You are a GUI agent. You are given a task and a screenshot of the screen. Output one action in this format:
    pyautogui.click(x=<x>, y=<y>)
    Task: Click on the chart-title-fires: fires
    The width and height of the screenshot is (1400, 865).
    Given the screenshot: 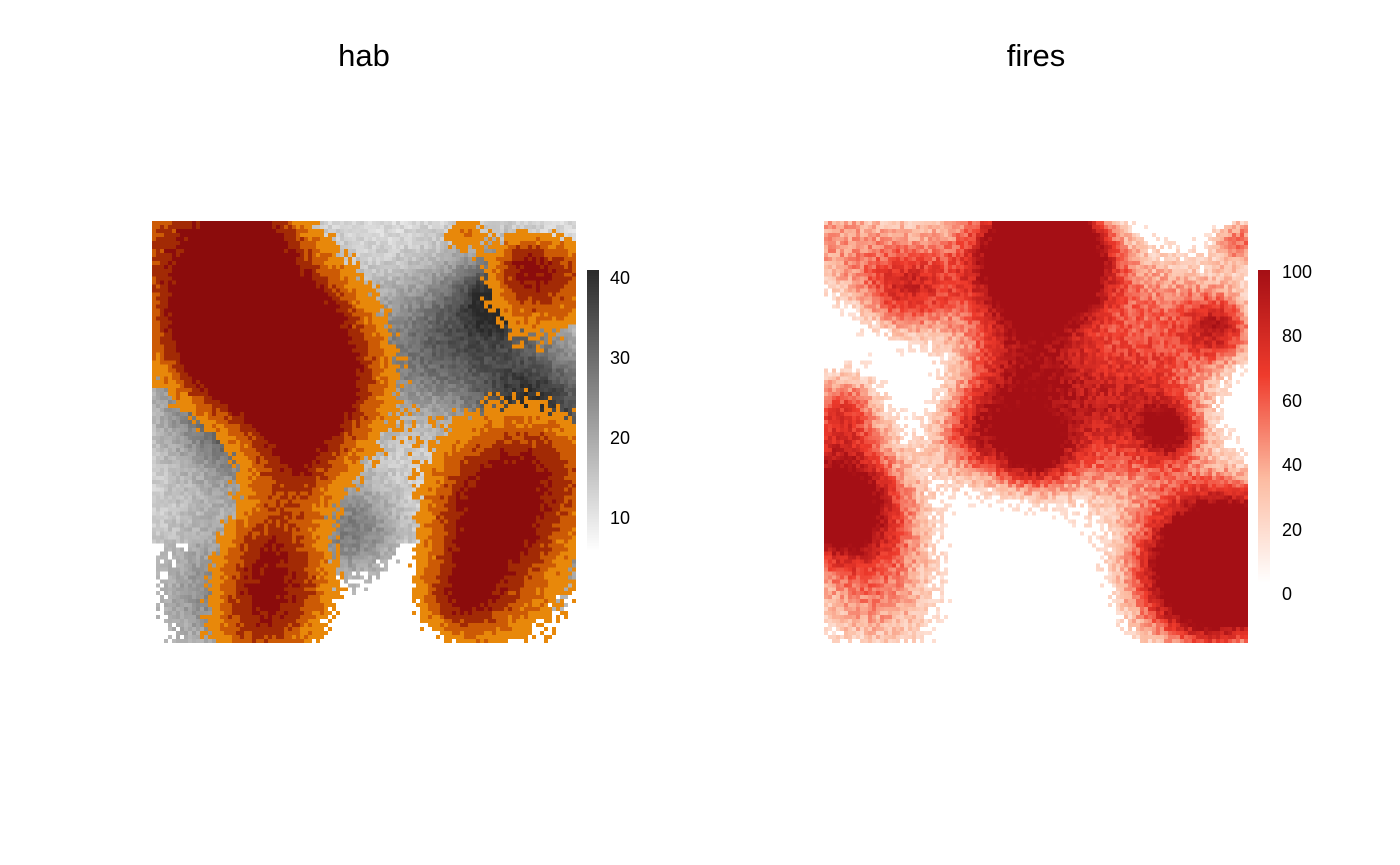 What is the action you would take?
    pyautogui.click(x=1036, y=55)
    